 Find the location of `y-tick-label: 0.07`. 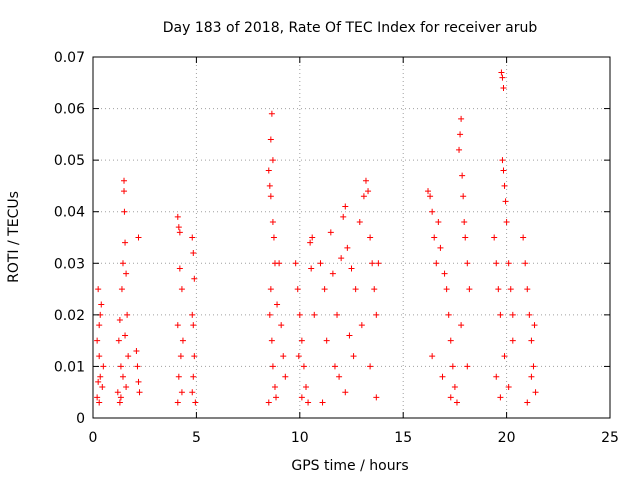

y-tick-label: 0.07 is located at coordinates (69, 58).